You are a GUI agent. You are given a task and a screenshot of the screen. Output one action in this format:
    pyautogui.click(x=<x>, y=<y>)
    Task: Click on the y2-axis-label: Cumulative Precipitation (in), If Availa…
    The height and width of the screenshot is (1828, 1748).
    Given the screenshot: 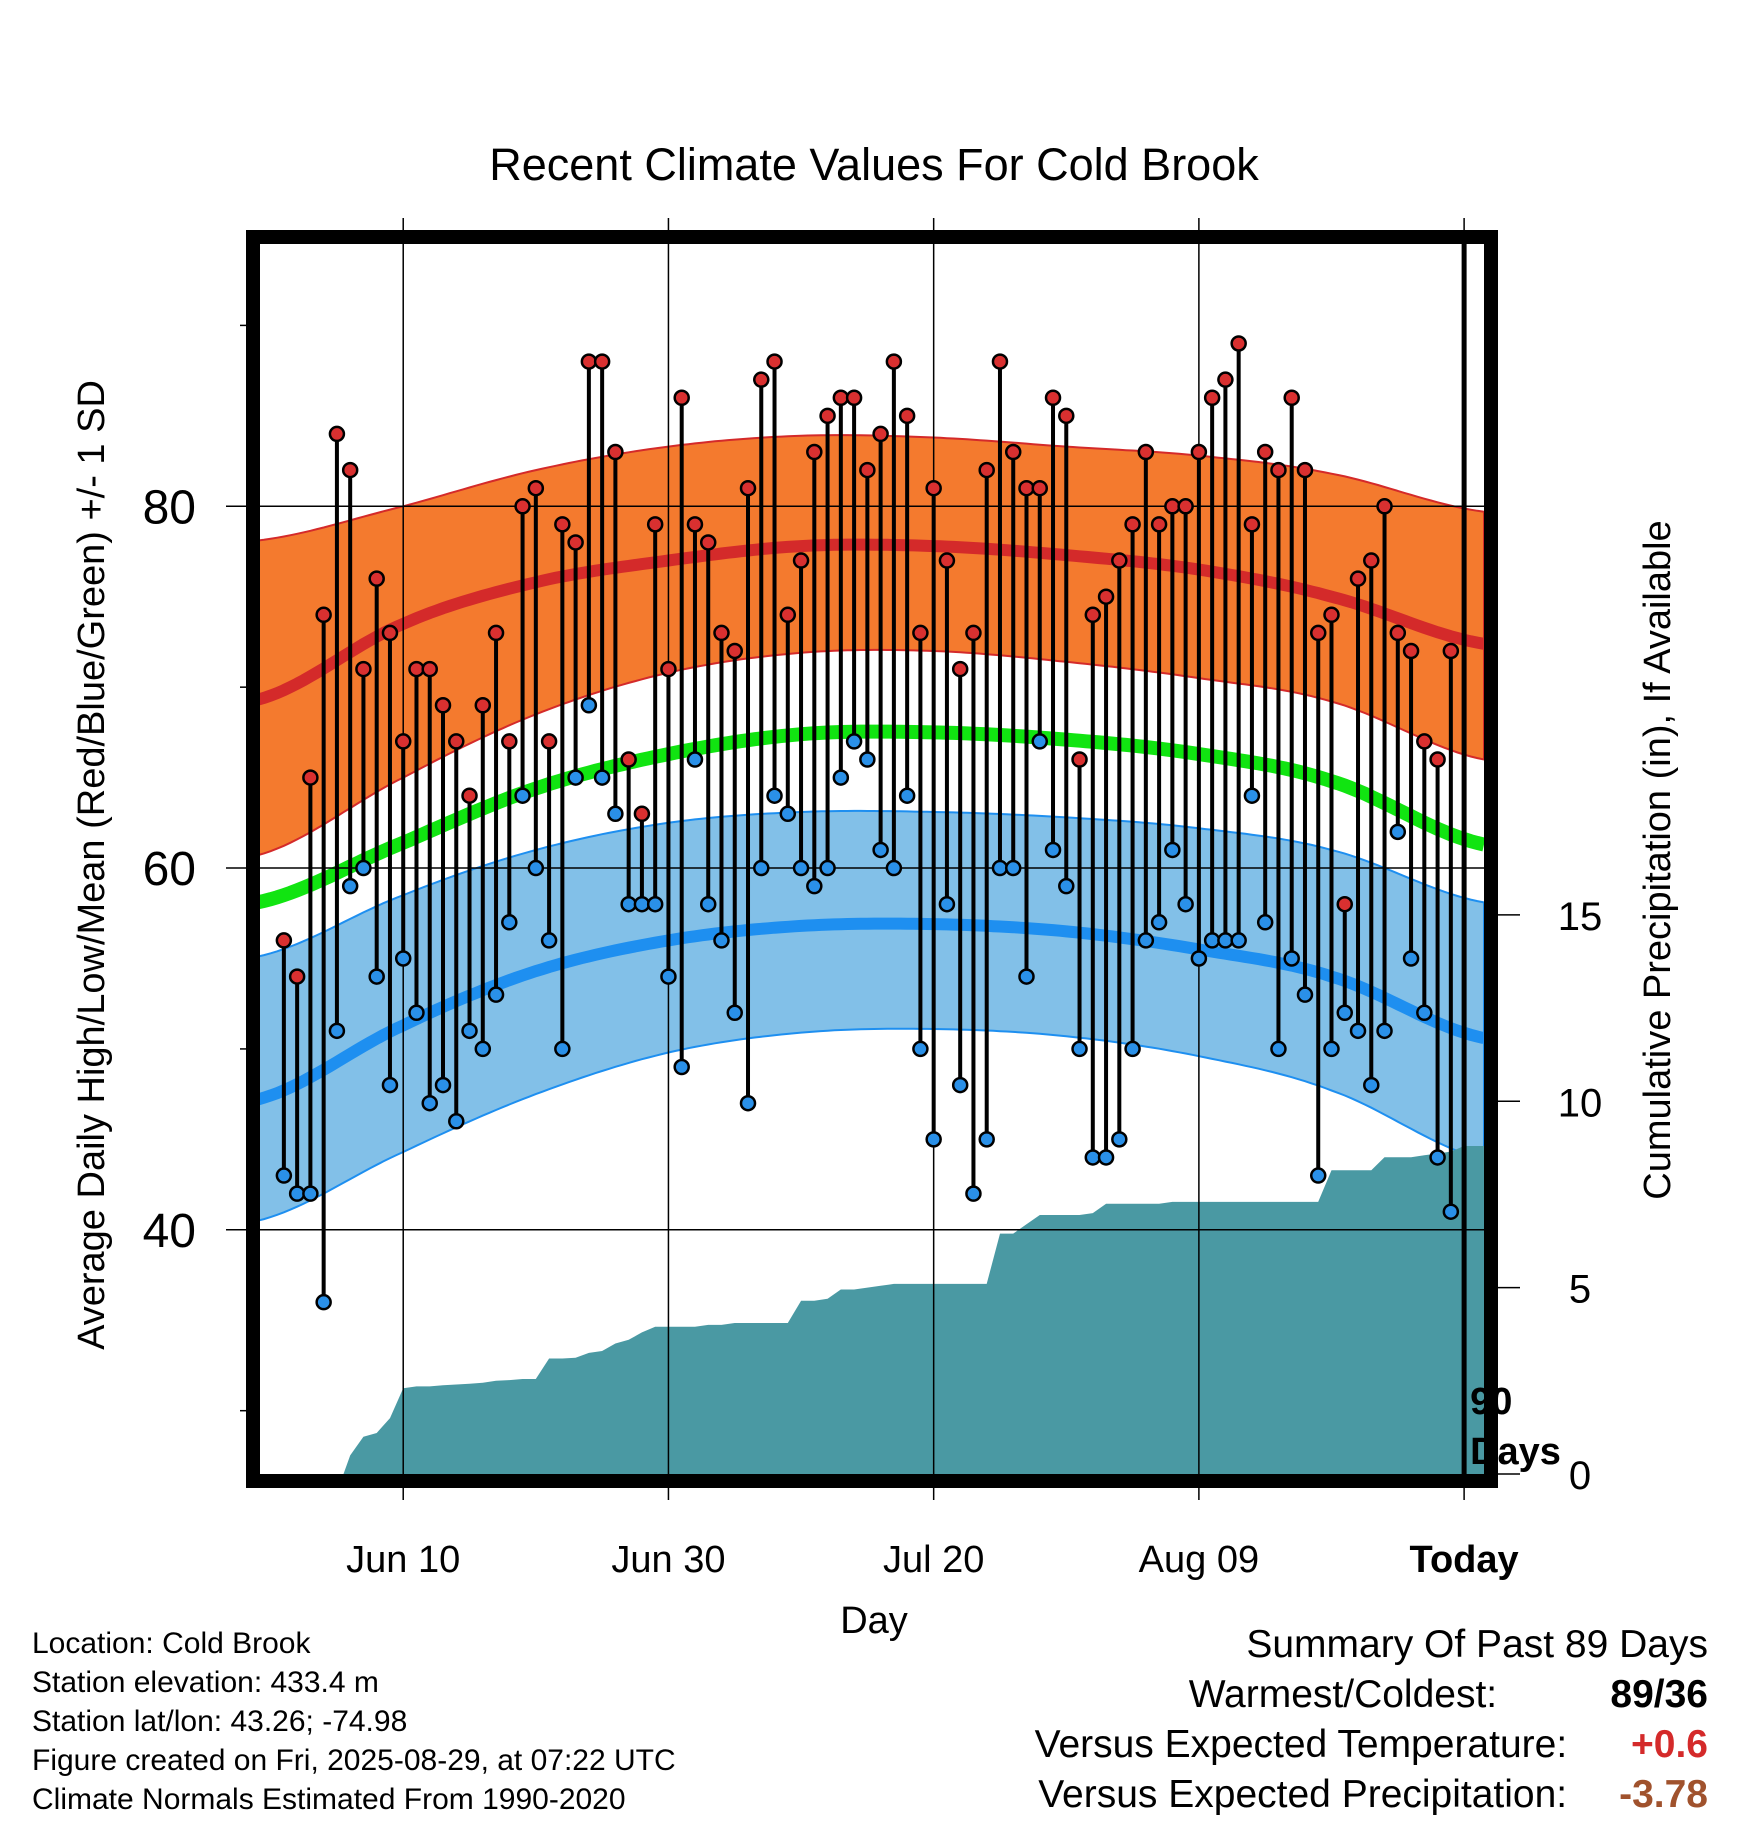 What is the action you would take?
    pyautogui.click(x=1658, y=859)
    